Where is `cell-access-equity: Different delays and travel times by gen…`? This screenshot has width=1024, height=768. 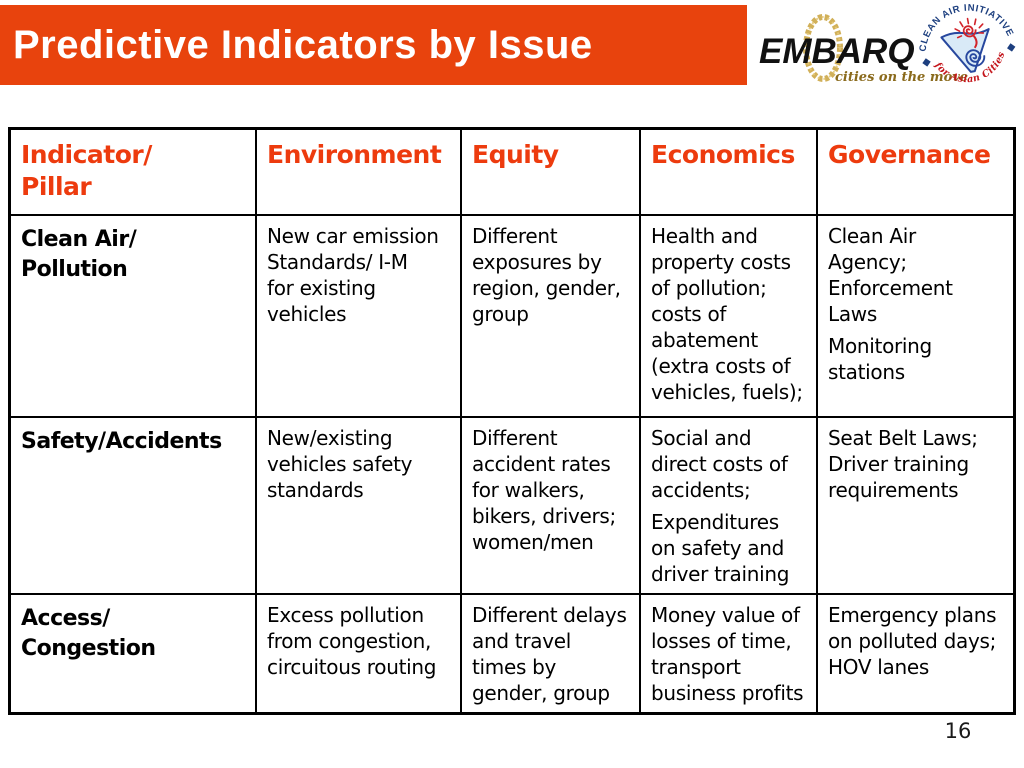
cell-access-equity: Different delays and travel times by gen… is located at coordinates (551, 653).